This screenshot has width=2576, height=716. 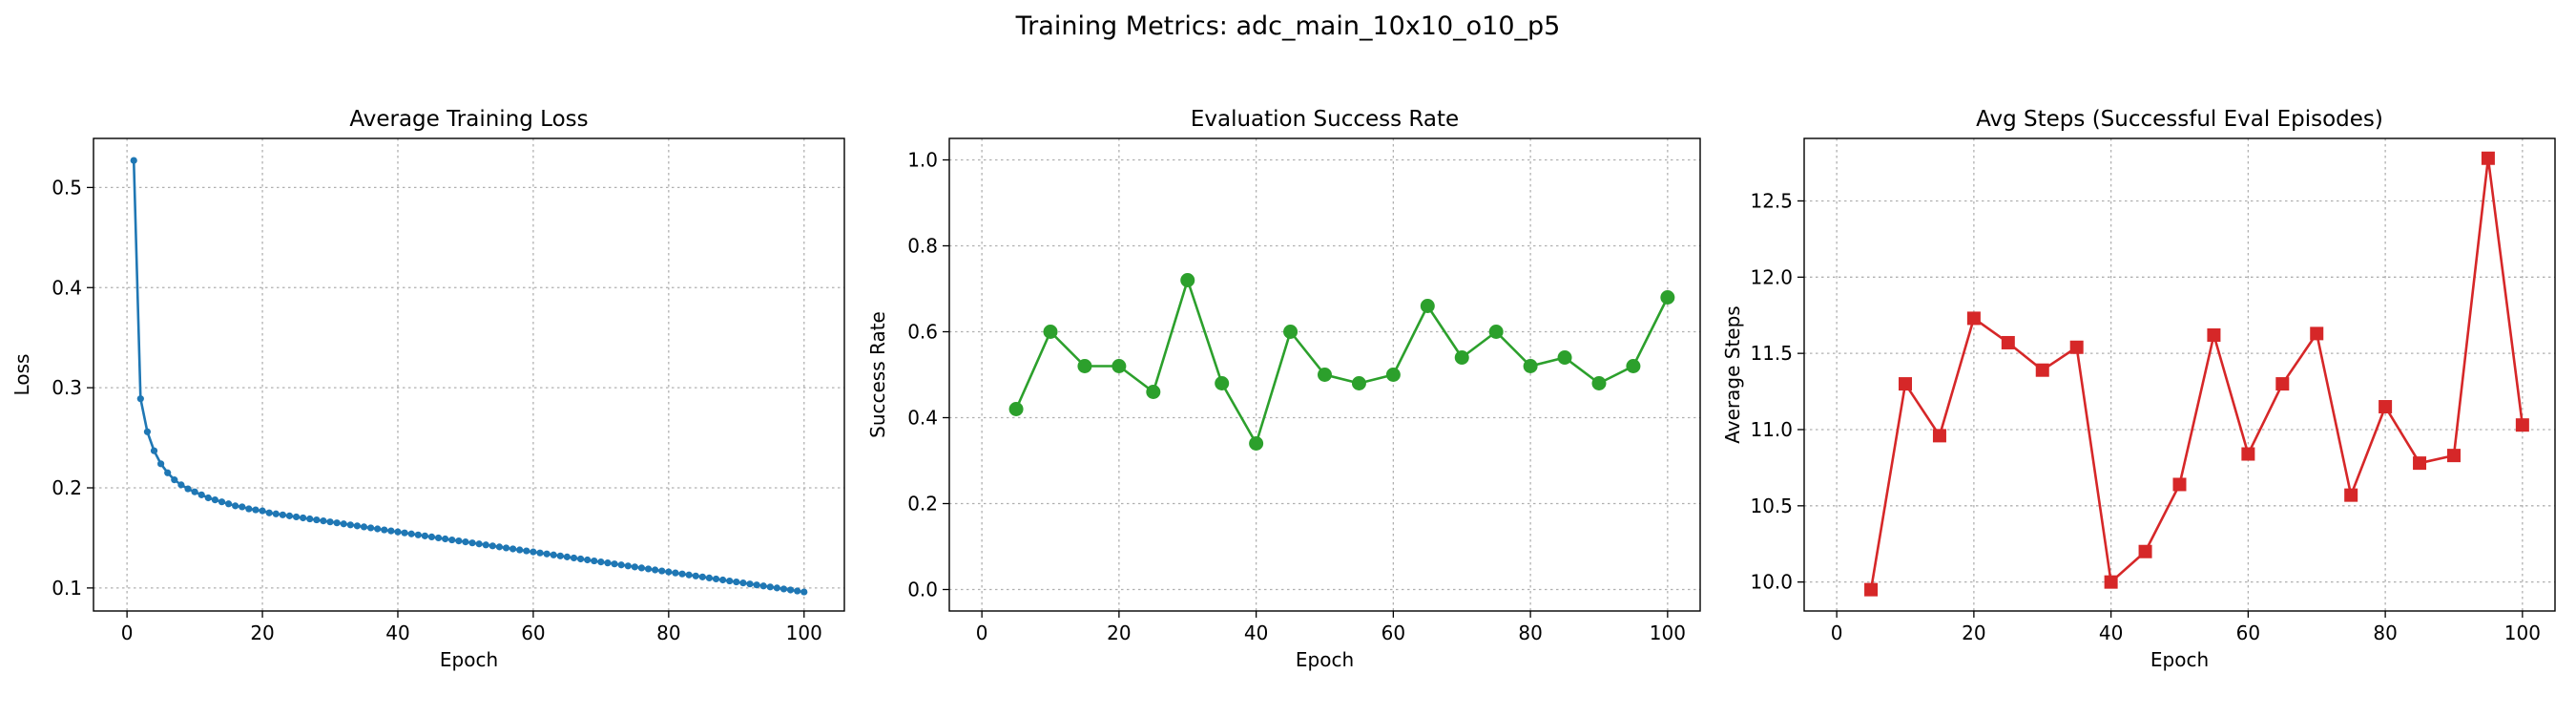 I want to click on y-tick-label: 11.0, so click(x=1771, y=429).